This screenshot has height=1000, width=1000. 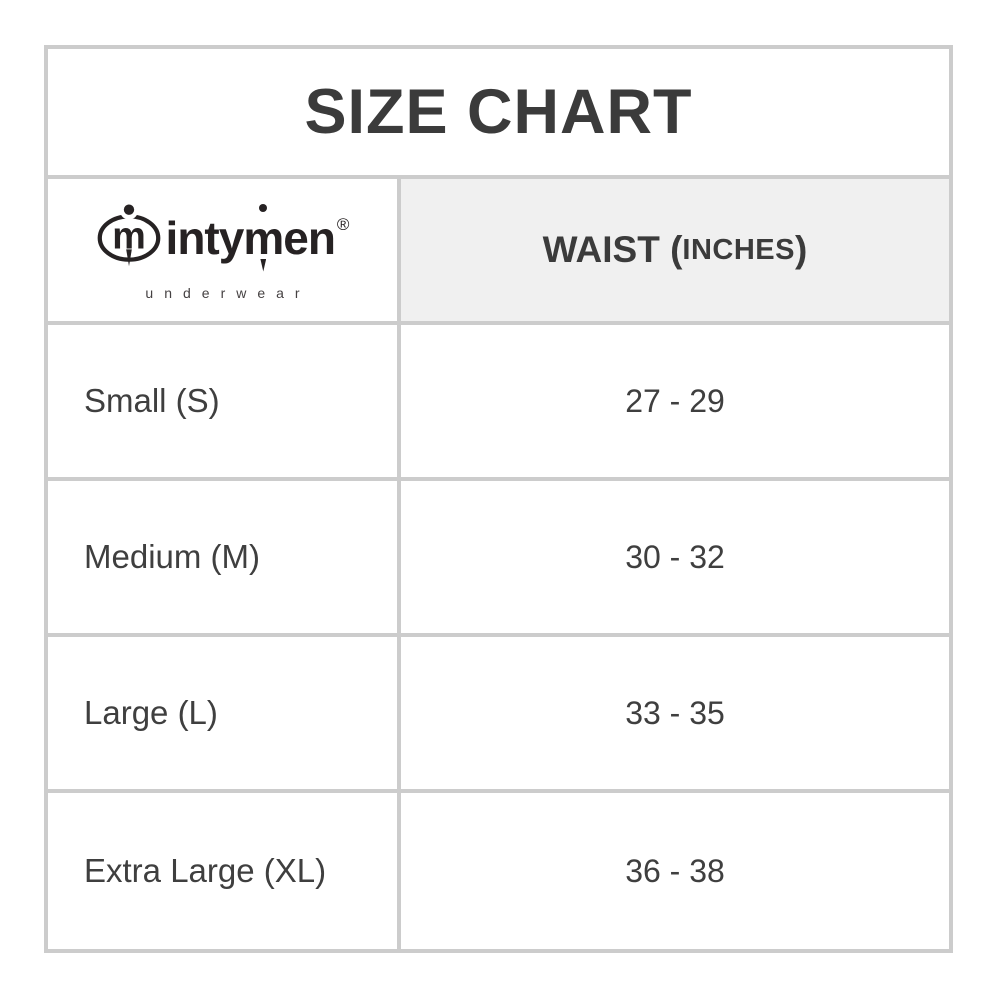 What do you see at coordinates (228, 292) in the screenshot?
I see `brand-subtitle: underwear` at bounding box center [228, 292].